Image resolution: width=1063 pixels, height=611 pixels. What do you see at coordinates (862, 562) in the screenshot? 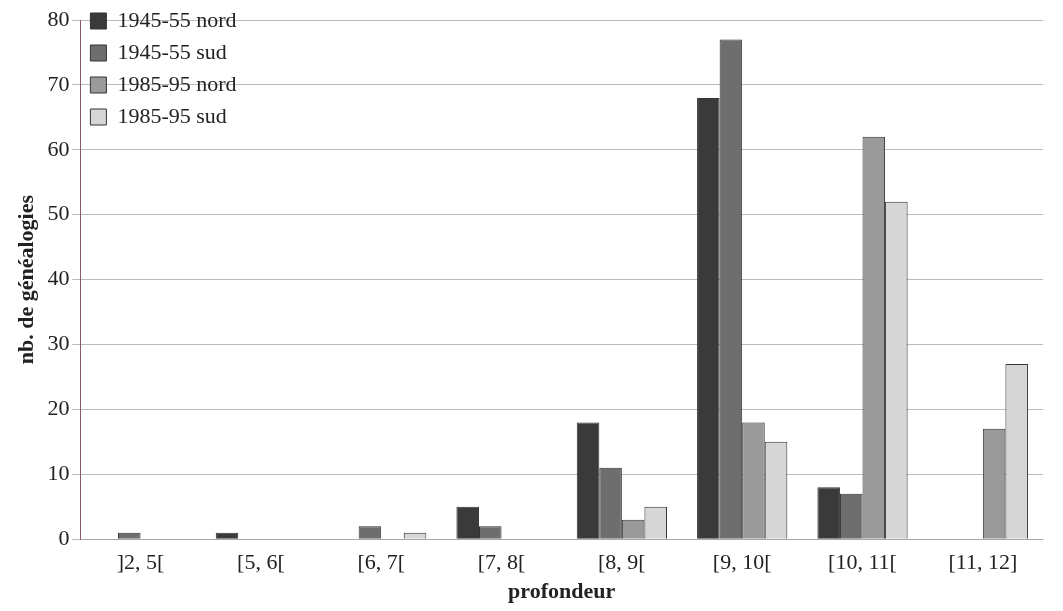
I see `x-tick-label: [10, 11[` at bounding box center [862, 562].